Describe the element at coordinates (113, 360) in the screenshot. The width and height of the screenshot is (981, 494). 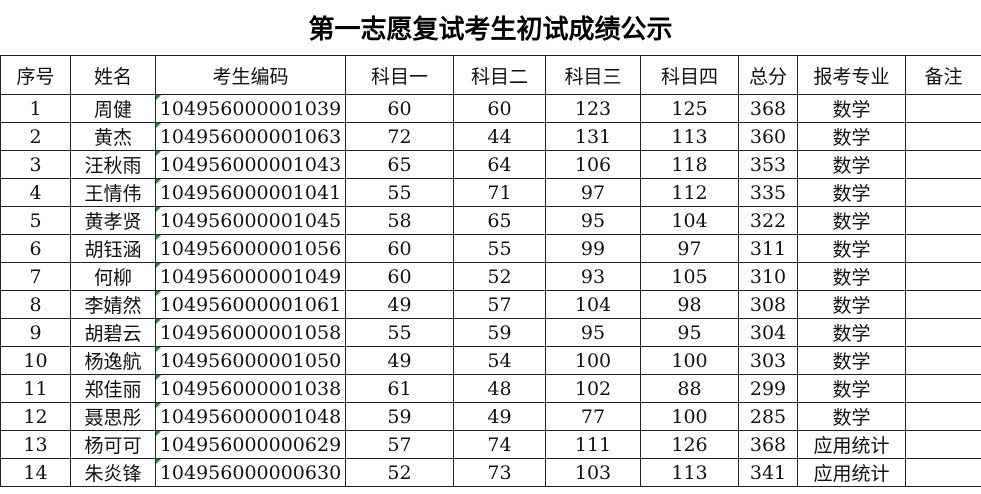
I see `col-name-cell: 杨逸航` at that location.